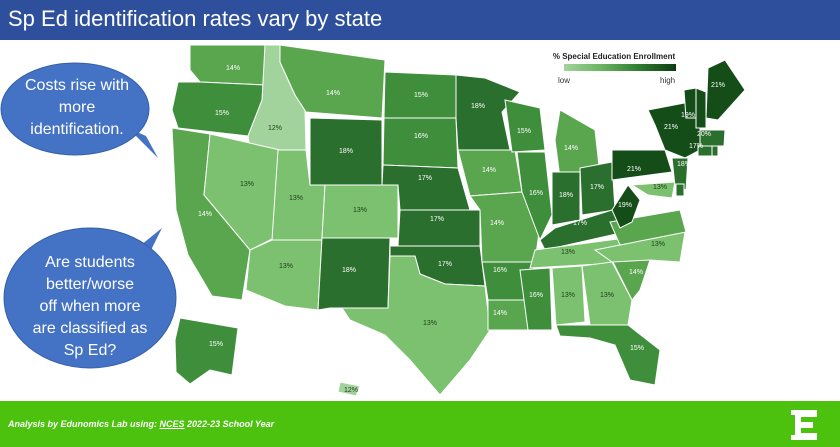 Image resolution: width=840 pixels, height=447 pixels. I want to click on state-label-me: 21%, so click(718, 85).